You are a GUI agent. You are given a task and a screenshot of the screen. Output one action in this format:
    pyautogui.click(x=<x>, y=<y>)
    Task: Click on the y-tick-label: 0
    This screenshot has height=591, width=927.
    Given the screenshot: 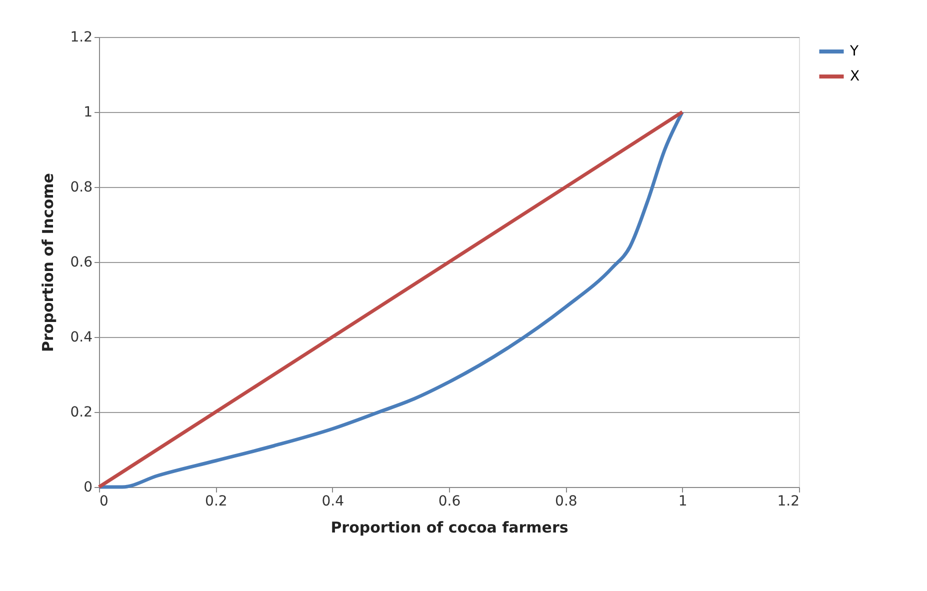 What is the action you would take?
    pyautogui.click(x=88, y=488)
    